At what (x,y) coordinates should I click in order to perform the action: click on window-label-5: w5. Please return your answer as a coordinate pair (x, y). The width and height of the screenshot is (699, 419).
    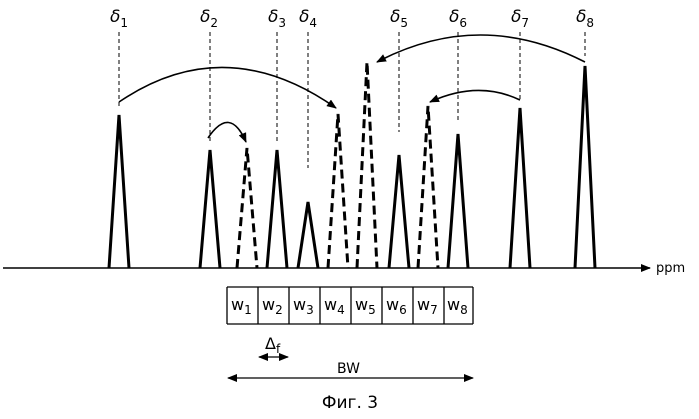
    Looking at the image, I should click on (365, 306).